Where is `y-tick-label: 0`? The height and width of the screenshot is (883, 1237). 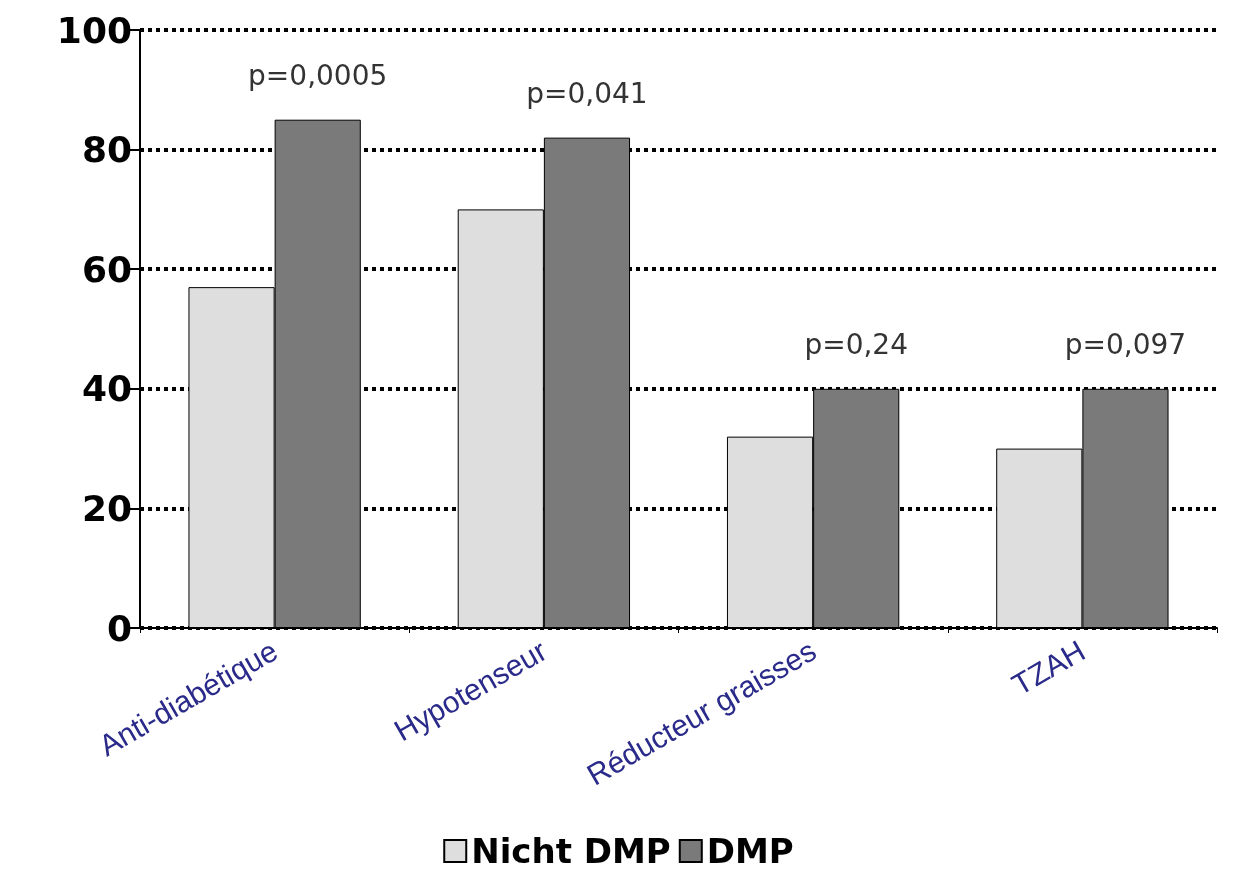
y-tick-label: 0 is located at coordinates (119, 628).